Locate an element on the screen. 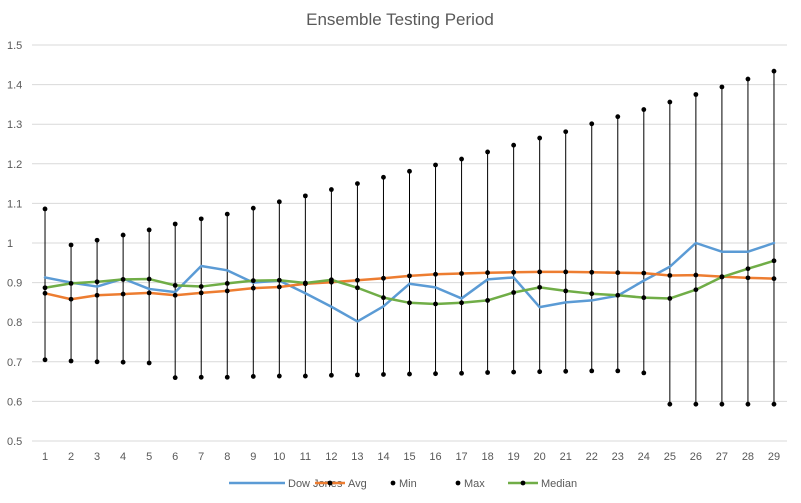 The height and width of the screenshot is (503, 801). series-line-dow-jones is located at coordinates (409, 282).